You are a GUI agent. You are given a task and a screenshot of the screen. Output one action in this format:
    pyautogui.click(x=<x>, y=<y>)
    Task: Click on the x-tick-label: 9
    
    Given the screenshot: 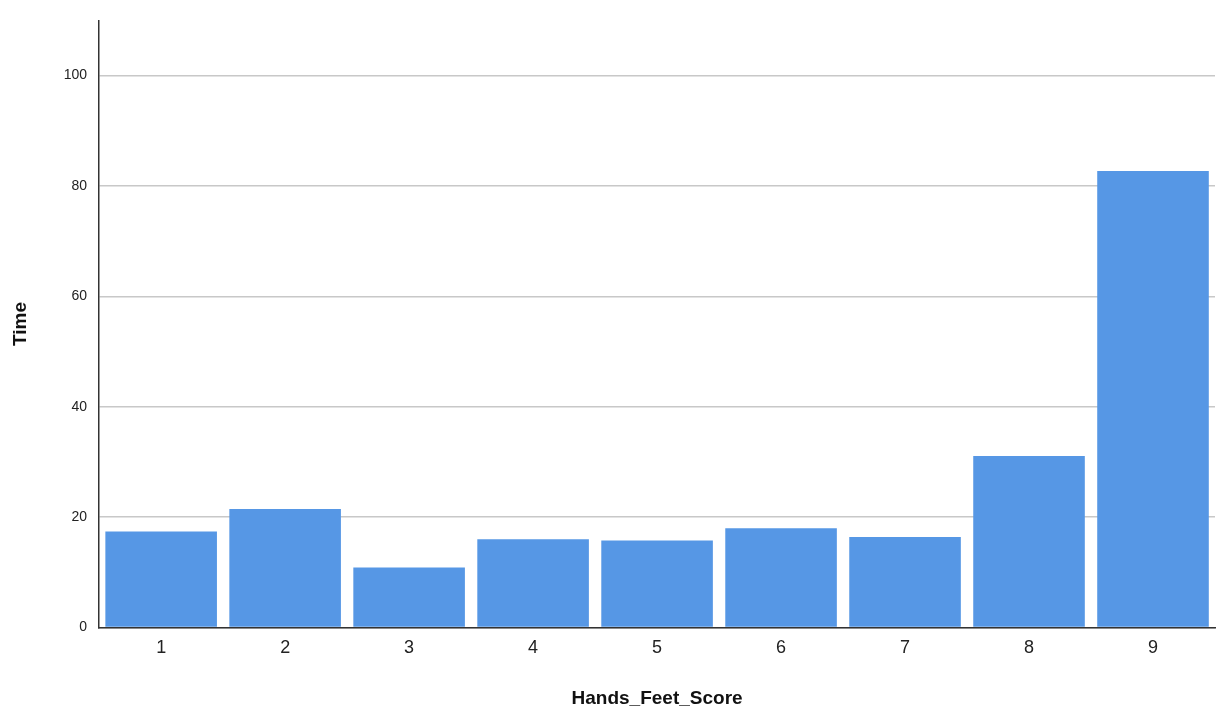 What is the action you would take?
    pyautogui.click(x=1153, y=647)
    